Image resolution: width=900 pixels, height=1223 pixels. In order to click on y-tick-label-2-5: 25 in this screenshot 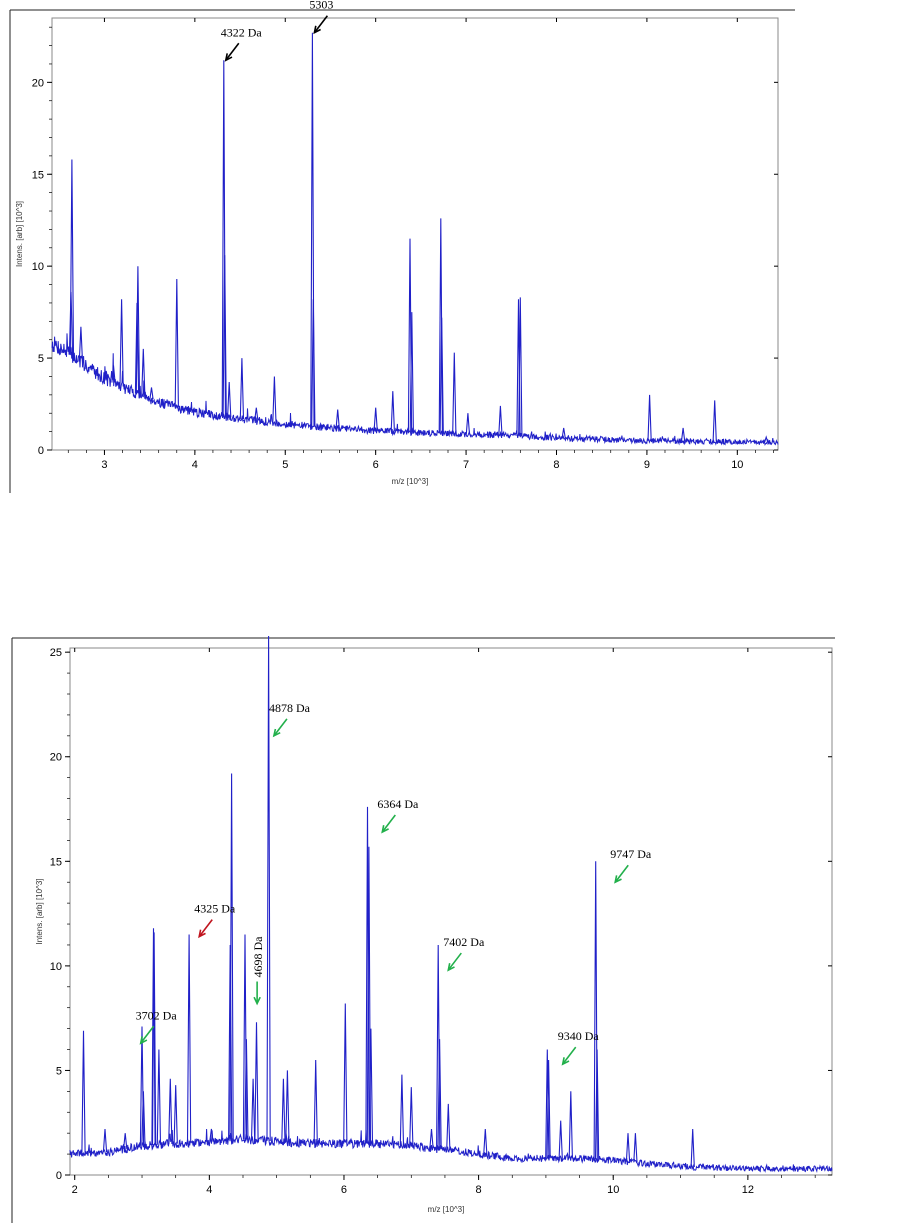, I will do `click(56, 653)`.